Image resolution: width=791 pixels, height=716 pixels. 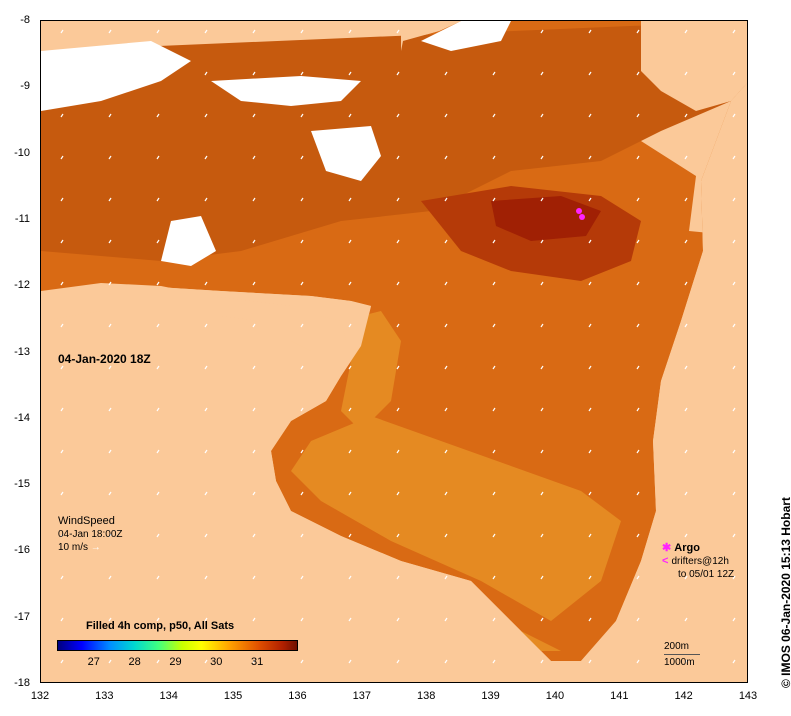 What do you see at coordinates (694, 66) in the screenshot?
I see `land-newguinea` at bounding box center [694, 66].